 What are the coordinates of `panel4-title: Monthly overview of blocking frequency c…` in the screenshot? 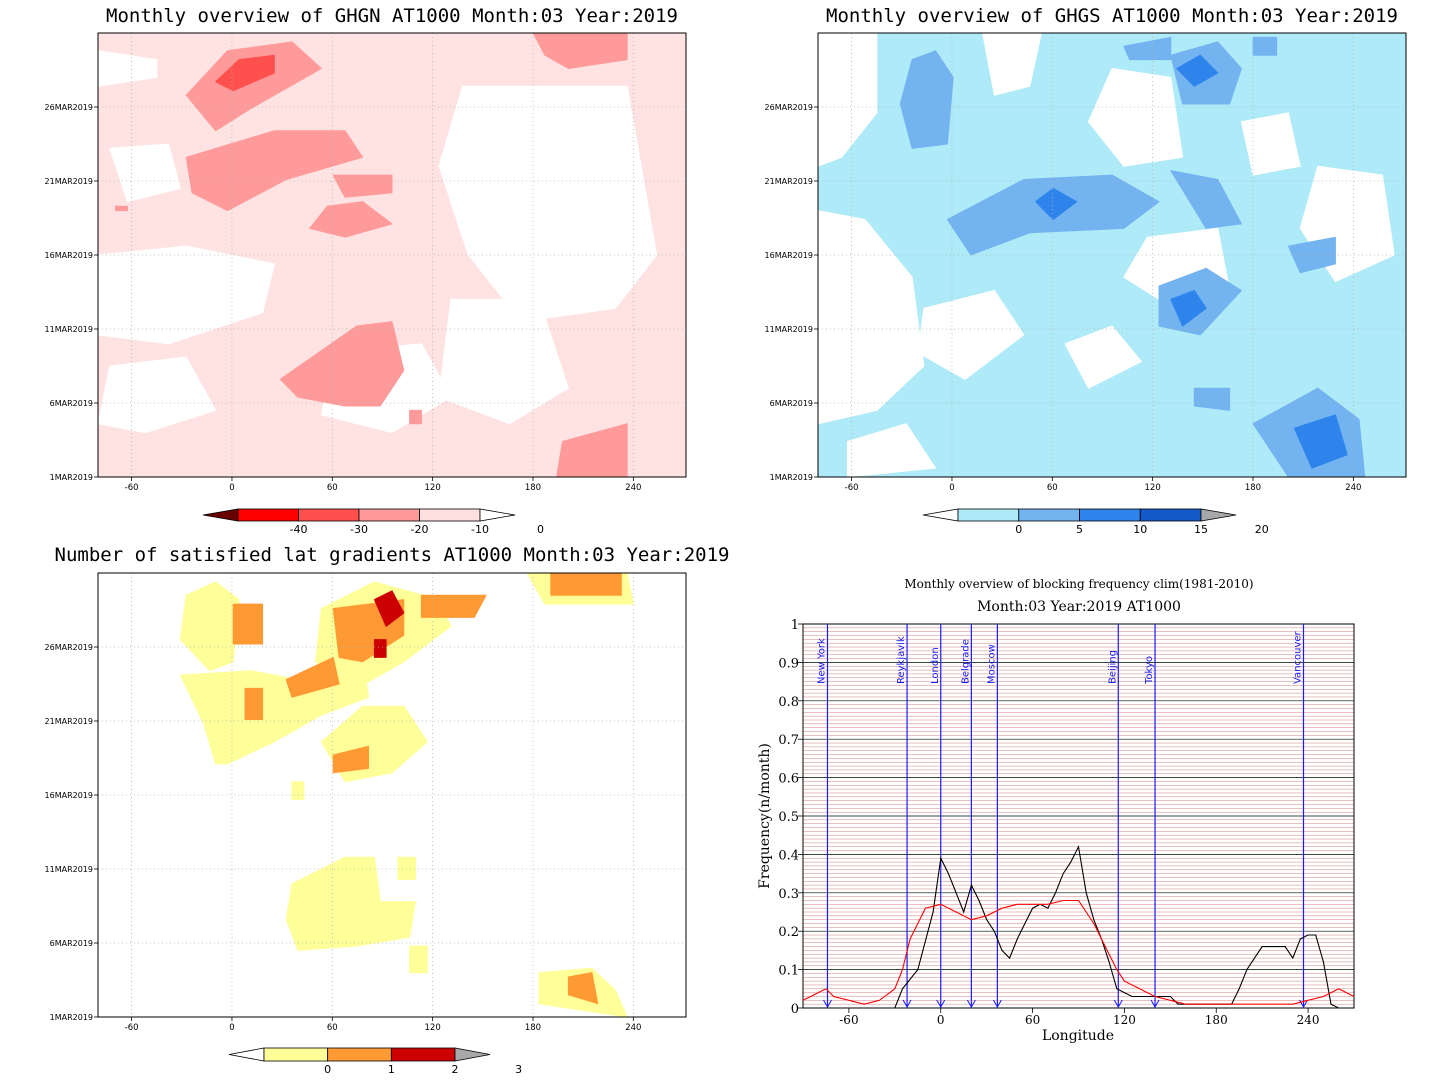 It's located at (1078, 584).